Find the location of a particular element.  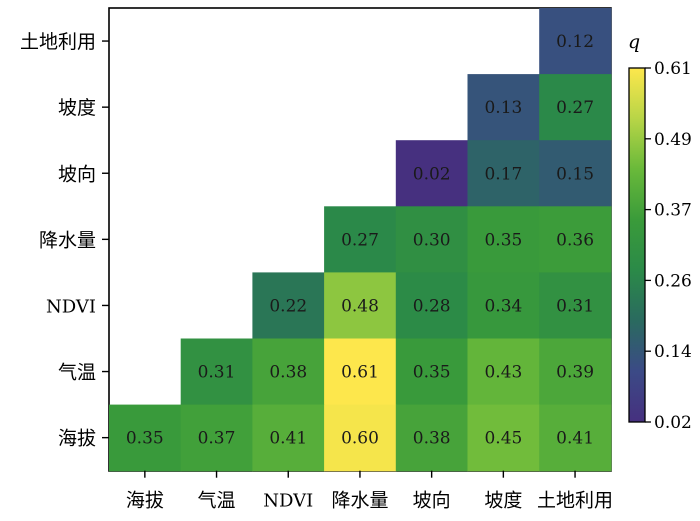

cell-value-label: 0.43 is located at coordinates (503, 373).